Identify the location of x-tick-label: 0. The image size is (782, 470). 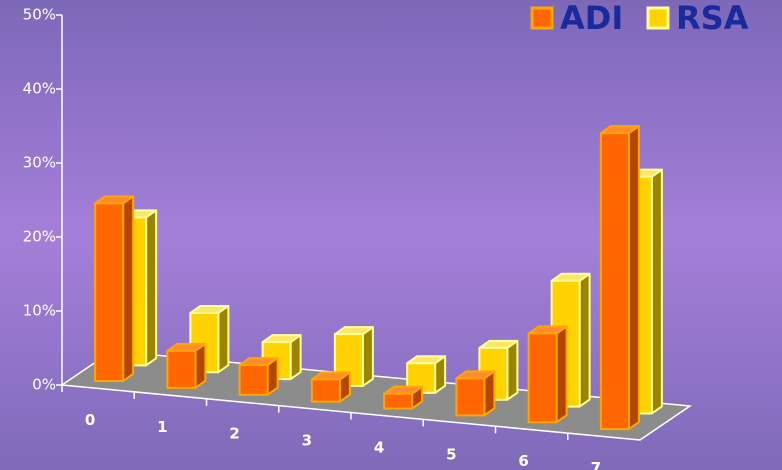
(90, 420).